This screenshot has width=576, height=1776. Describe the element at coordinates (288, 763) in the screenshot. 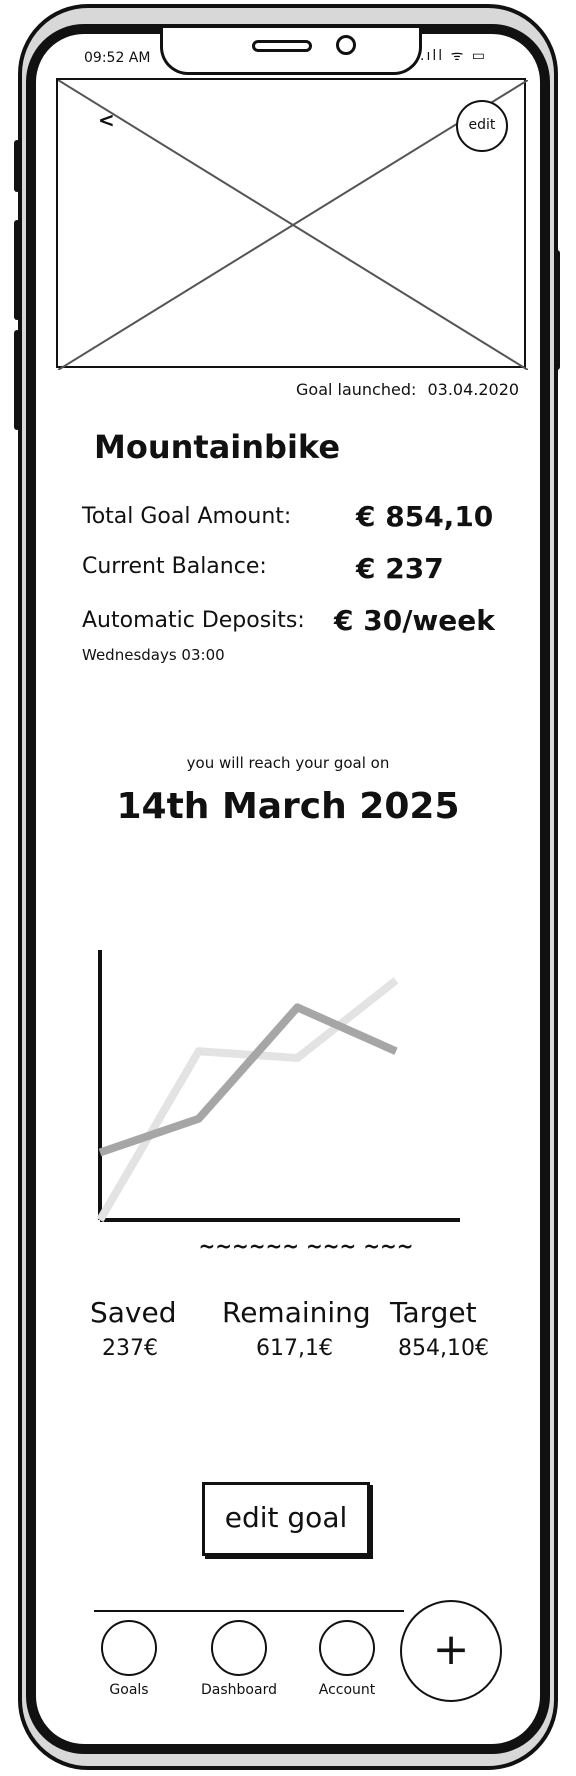

I see `reach-text: you will reach your goal on` at that location.